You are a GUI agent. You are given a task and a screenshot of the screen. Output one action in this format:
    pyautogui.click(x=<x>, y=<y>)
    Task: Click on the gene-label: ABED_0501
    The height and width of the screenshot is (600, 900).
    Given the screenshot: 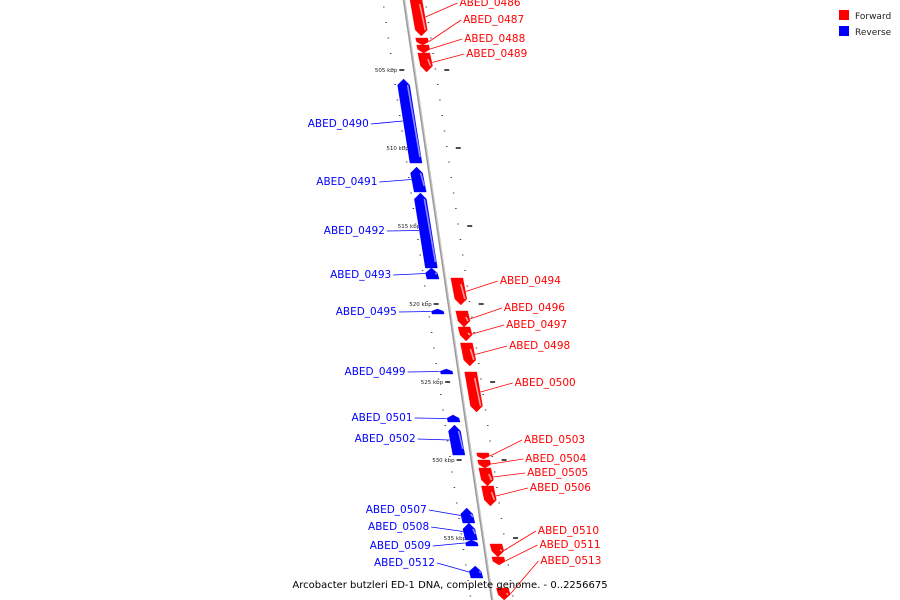 What is the action you would take?
    pyautogui.click(x=381, y=418)
    